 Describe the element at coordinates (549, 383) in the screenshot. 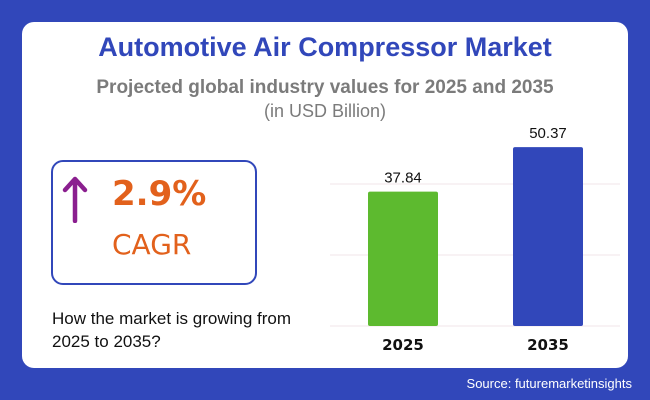

I see `source-text: Source: futuremarketinsights` at that location.